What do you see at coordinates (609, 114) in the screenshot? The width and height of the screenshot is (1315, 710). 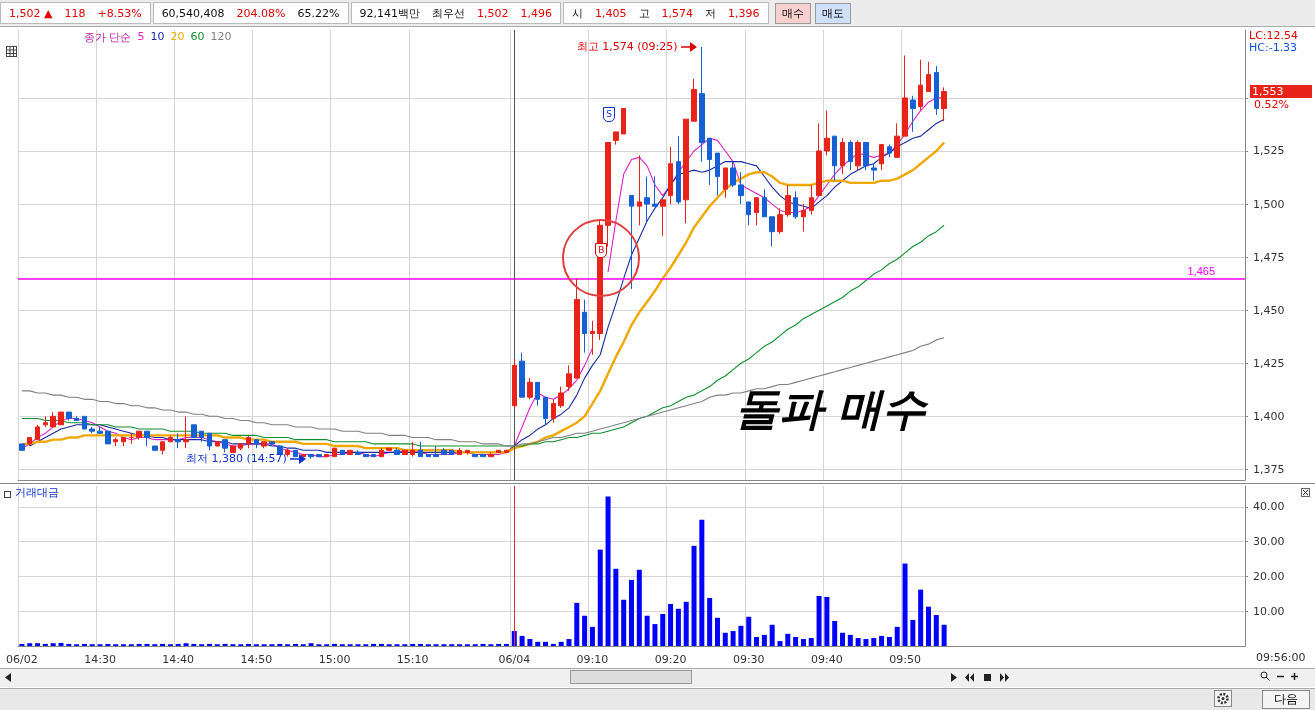 I see `annotation: S` at bounding box center [609, 114].